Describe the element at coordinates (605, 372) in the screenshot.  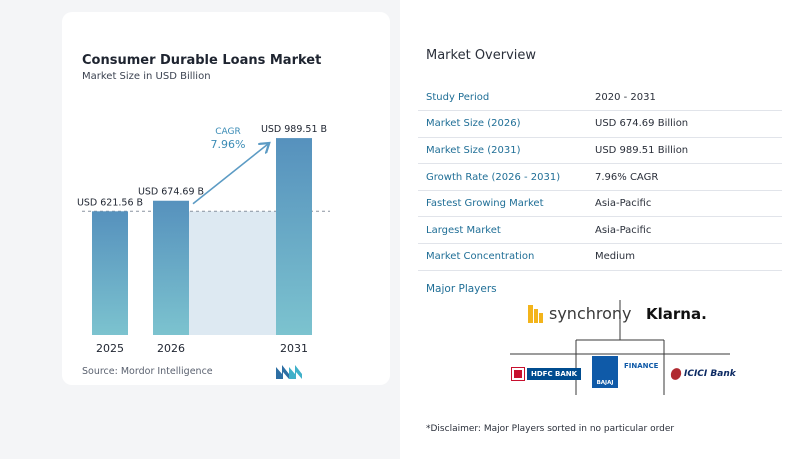
I see `bajaj-shield-icon: BAJAJ` at that location.